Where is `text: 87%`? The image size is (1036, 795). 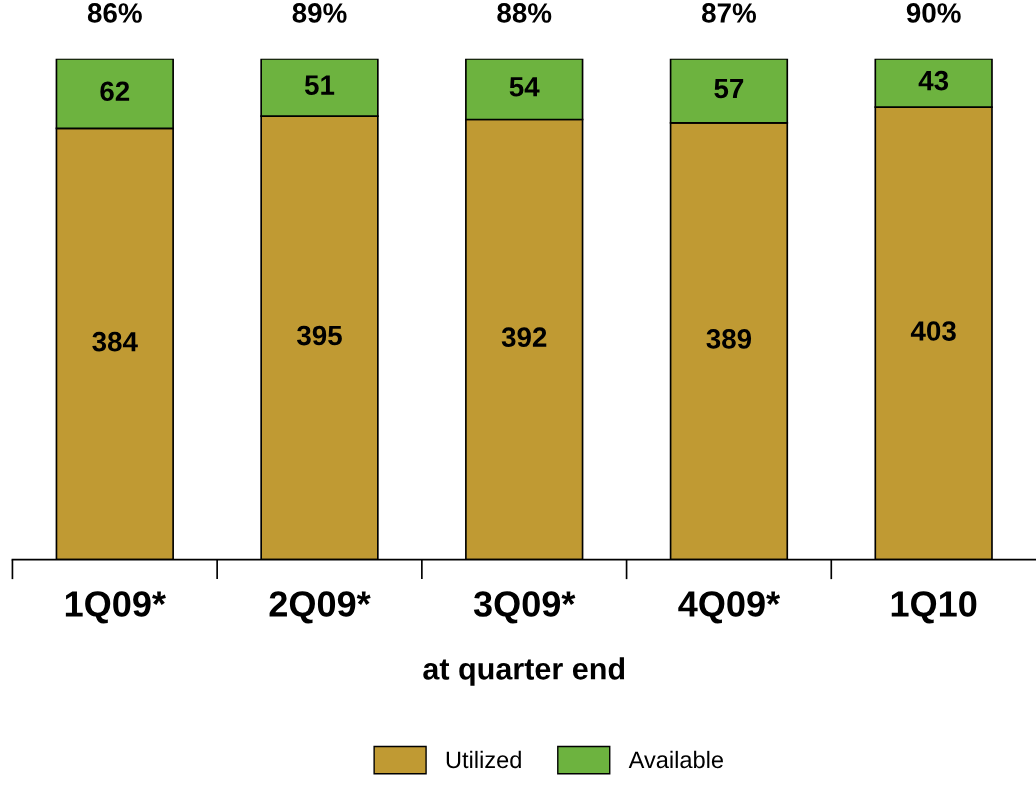
text: 87% is located at coordinates (729, 13).